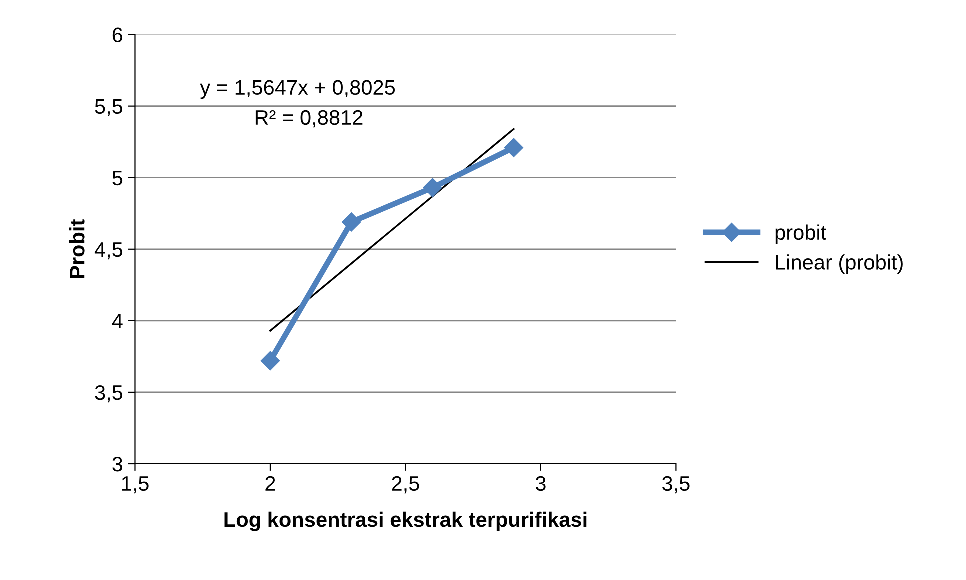 This screenshot has height=580, width=966. Describe the element at coordinates (117, 35) in the screenshot. I see `y-tick-label: 6` at that location.